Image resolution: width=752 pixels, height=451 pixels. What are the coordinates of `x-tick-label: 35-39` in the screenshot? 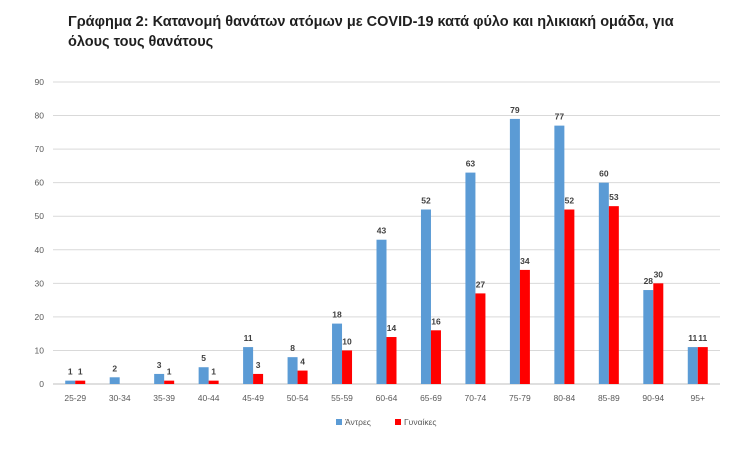 It's located at (164, 398).